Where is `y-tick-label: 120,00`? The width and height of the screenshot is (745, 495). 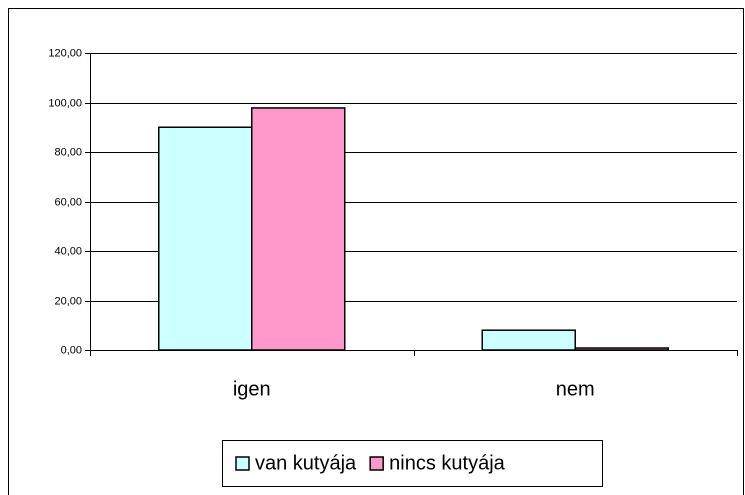 y-tick-label: 120,00 is located at coordinates (65, 53).